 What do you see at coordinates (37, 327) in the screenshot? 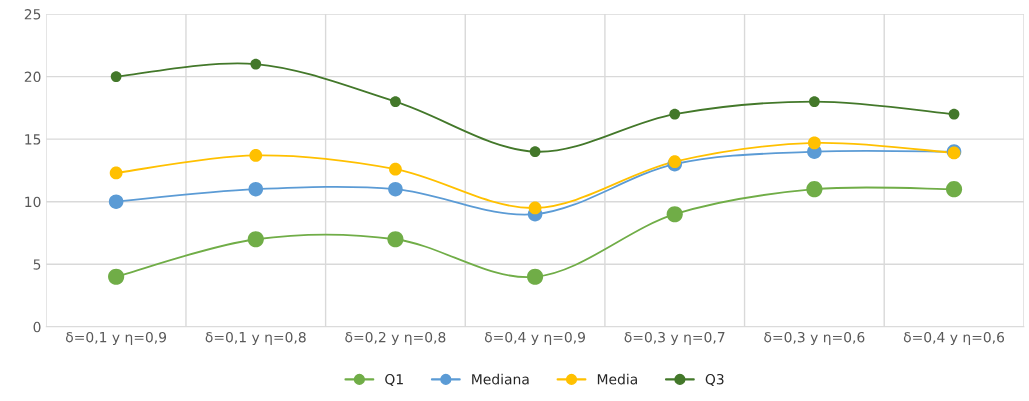
I see `y-tick-label: 0` at bounding box center [37, 327].